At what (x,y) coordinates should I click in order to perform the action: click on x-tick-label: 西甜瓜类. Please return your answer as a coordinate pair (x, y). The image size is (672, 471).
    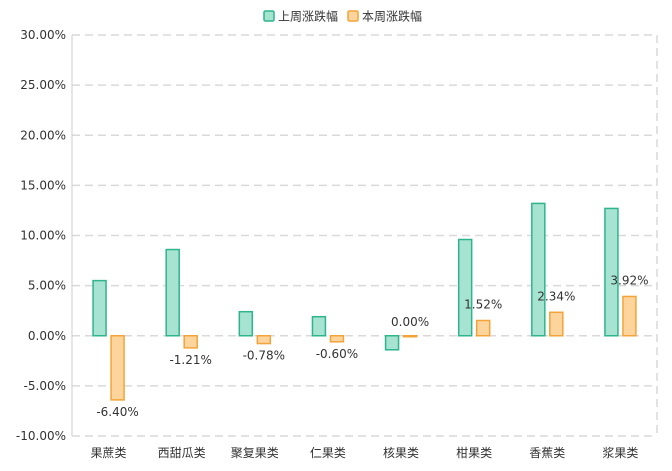
    Looking at the image, I should click on (182, 453).